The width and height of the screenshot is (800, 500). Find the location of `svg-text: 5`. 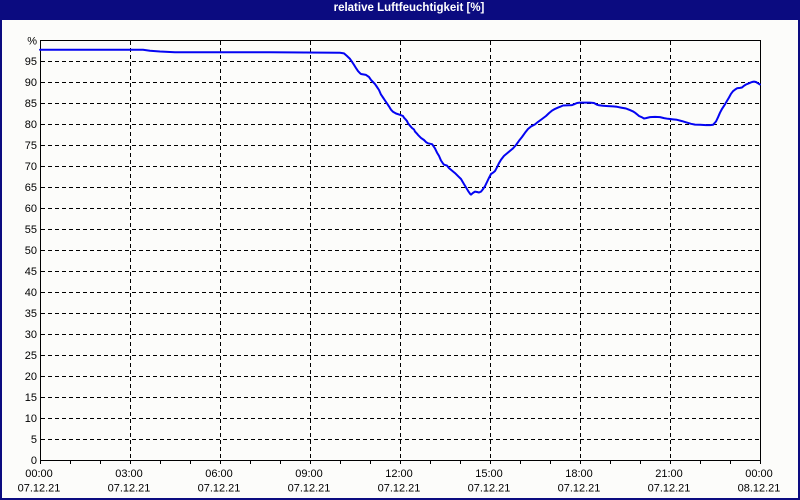

svg-text: 5 is located at coordinates (34, 440).